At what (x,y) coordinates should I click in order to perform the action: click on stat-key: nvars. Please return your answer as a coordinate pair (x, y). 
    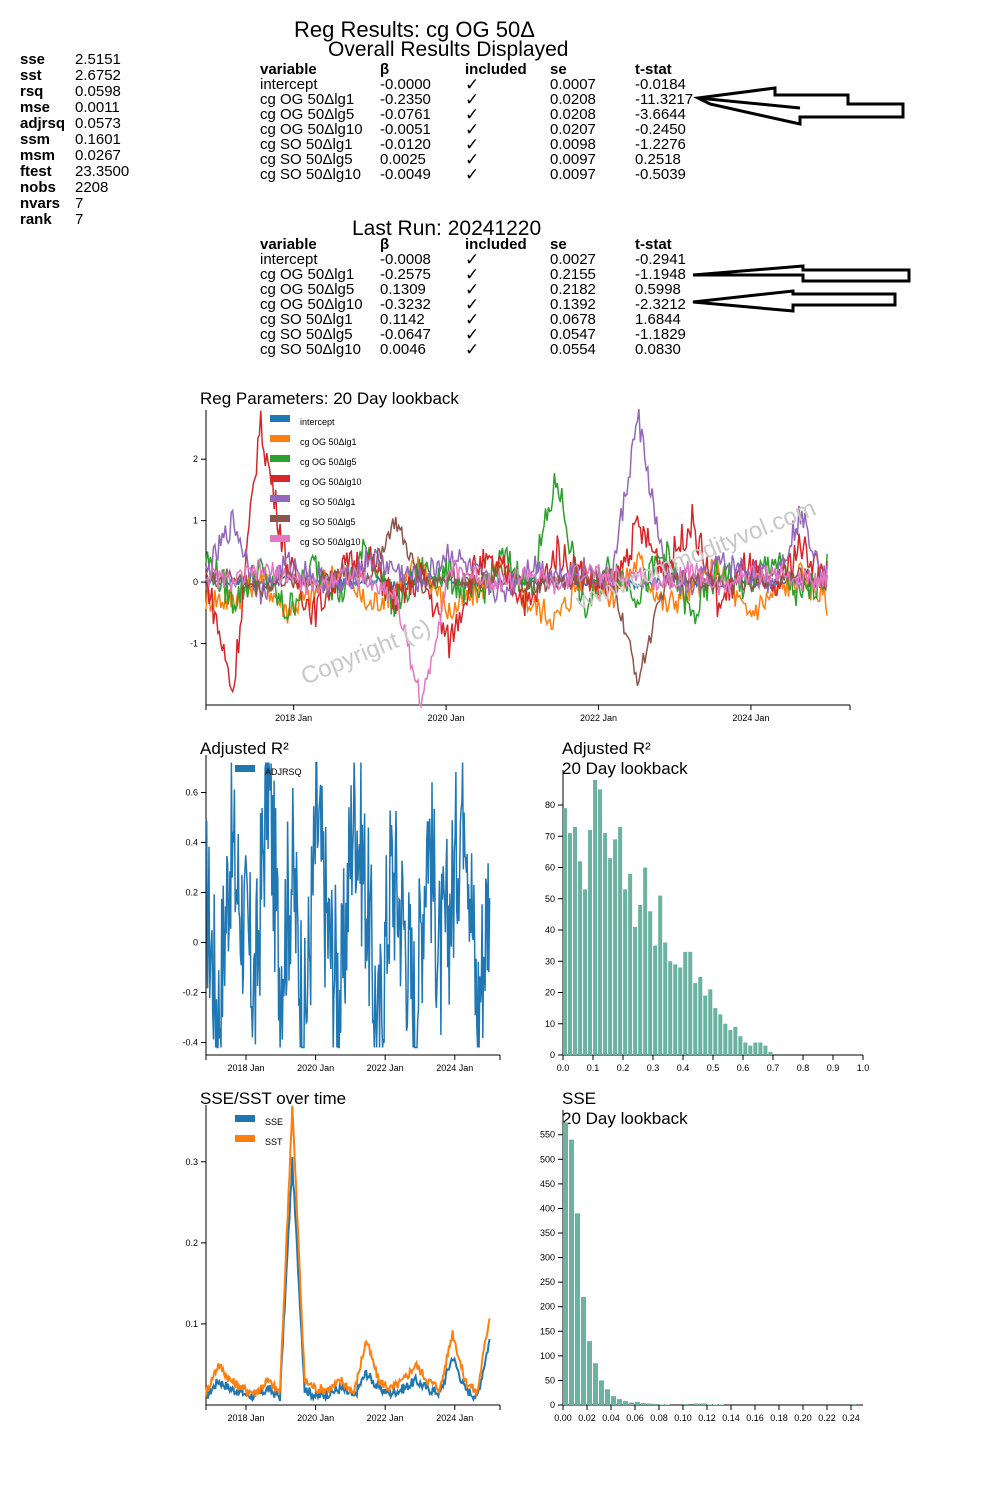
    Looking at the image, I should click on (40, 203).